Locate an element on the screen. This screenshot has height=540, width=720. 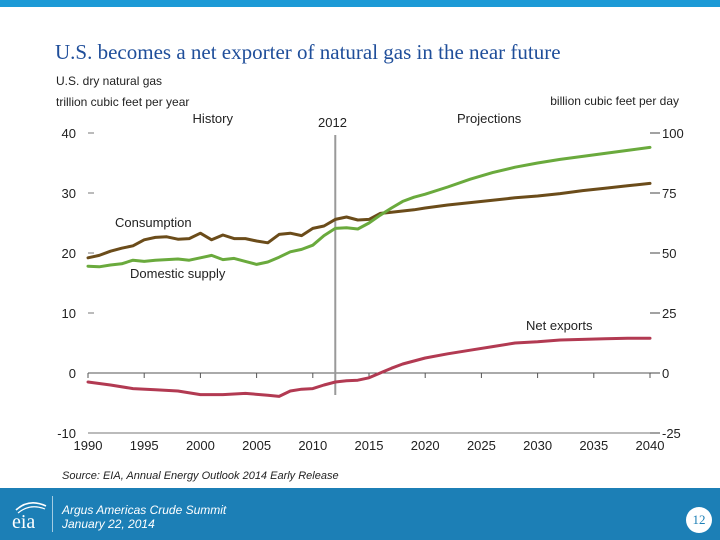
left-axis-label-line1: U.S. dry natural gas is located at coordinates (109, 81).